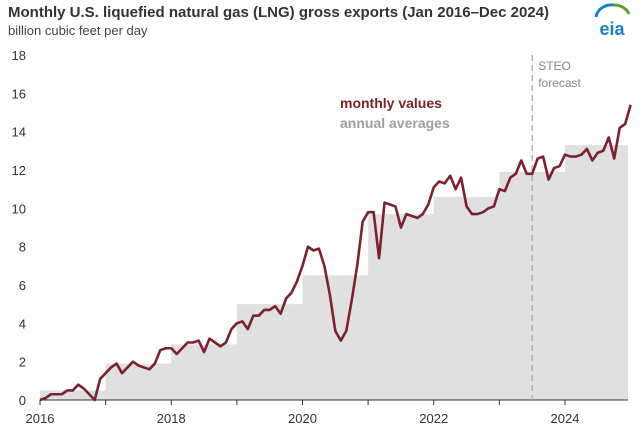 The height and width of the screenshot is (428, 640). I want to click on x-tick-label: 2018, so click(171, 418).